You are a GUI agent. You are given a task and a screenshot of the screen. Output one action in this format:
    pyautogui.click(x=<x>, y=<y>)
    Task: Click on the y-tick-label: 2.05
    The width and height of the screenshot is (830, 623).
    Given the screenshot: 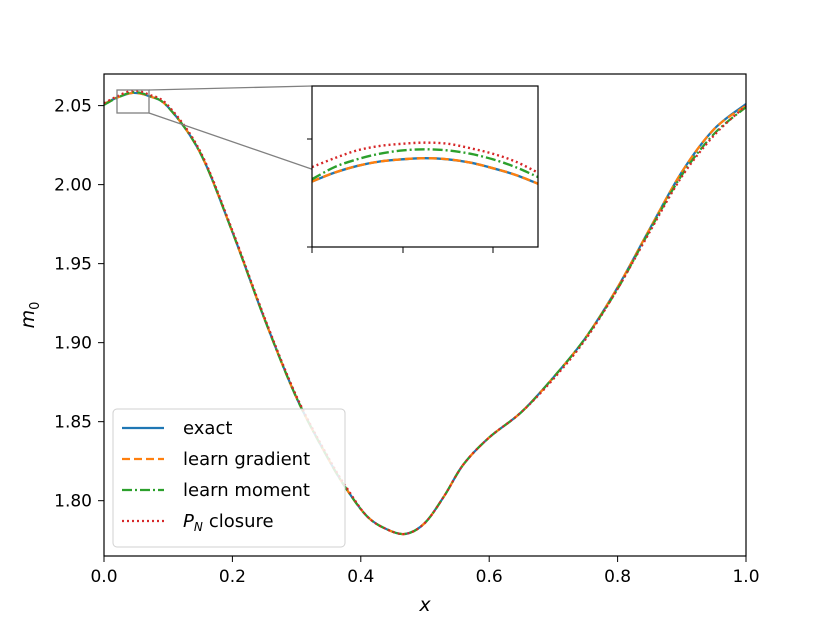 What is the action you would take?
    pyautogui.click(x=73, y=107)
    